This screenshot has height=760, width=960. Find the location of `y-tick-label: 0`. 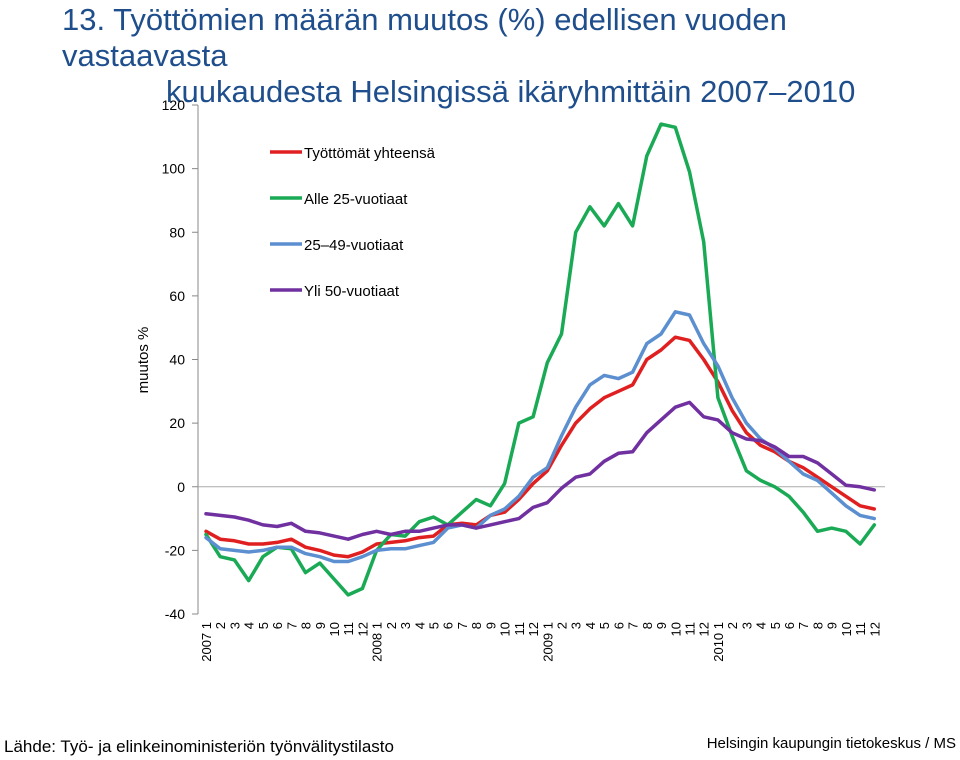

y-tick-label: 0 is located at coordinates (181, 487).